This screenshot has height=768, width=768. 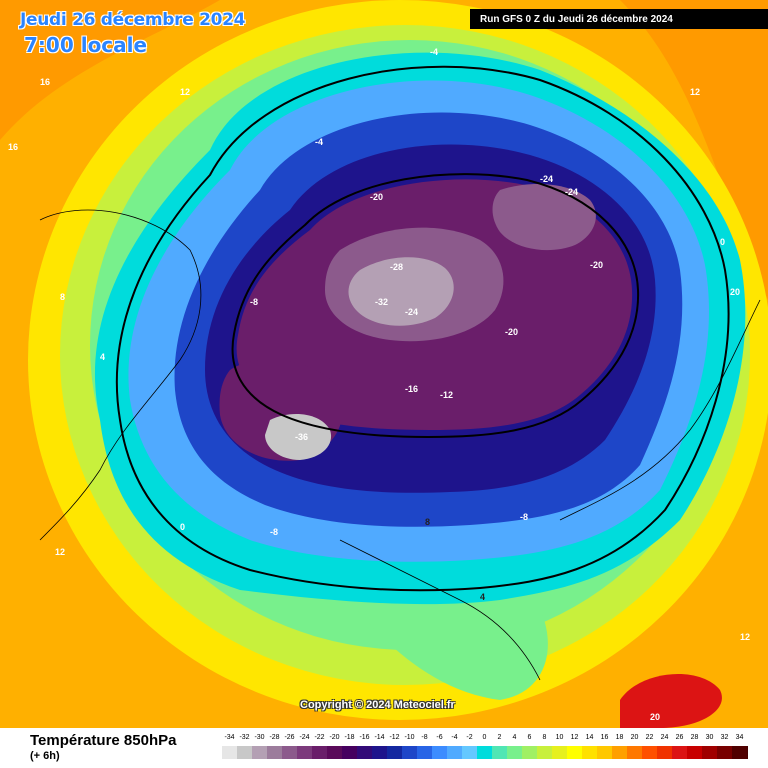 I want to click on legend-label: 12, so click(x=574, y=737).